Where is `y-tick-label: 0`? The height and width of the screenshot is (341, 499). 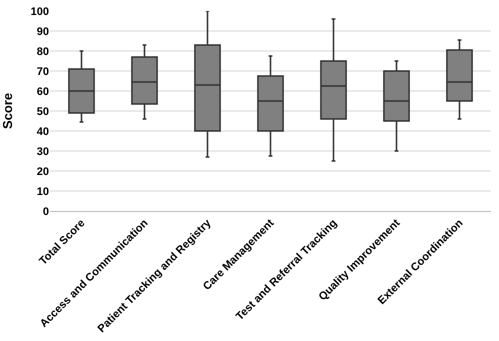
y-tick-label: 0 is located at coordinates (45, 212).